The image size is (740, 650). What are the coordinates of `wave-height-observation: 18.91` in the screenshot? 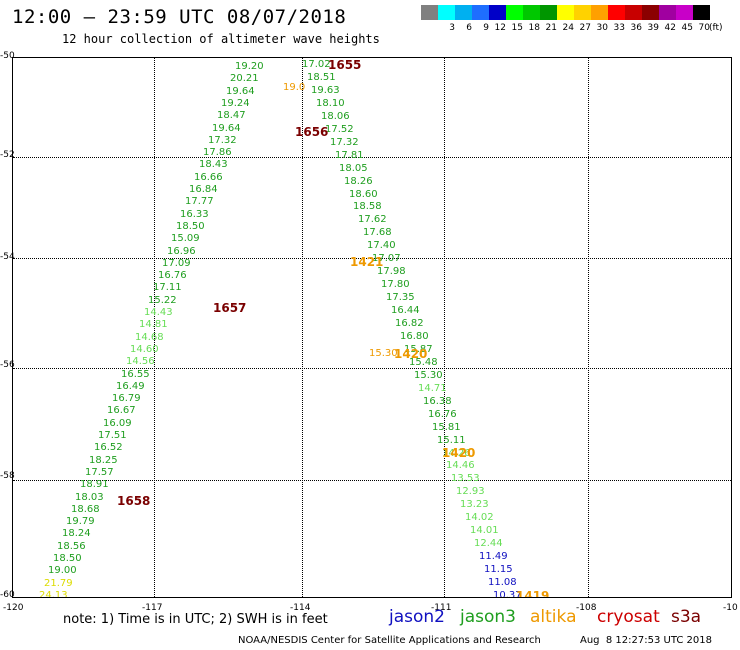 It's located at (94, 484).